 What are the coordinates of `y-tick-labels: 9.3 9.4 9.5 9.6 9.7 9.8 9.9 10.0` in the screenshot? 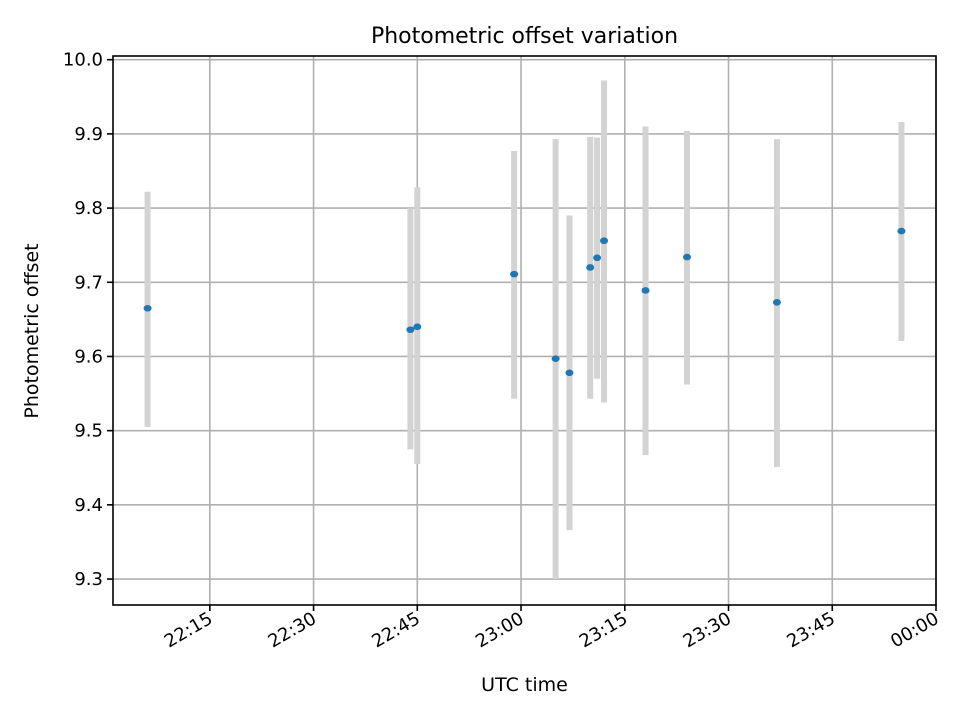 It's located at (83, 320).